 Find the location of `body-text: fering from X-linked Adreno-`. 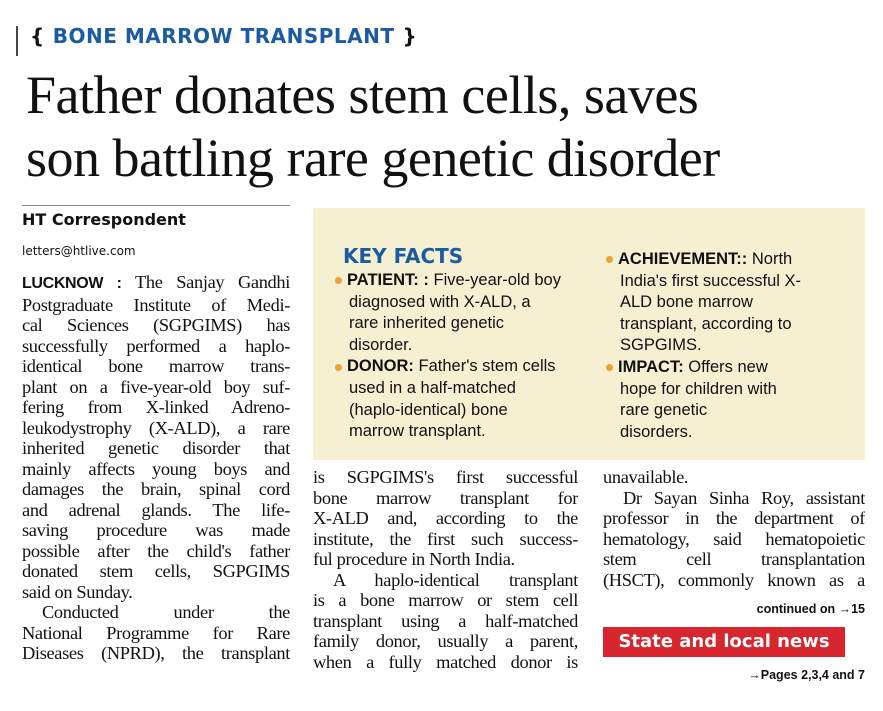

body-text: fering from X-linked Adreno- is located at coordinates (156, 407).